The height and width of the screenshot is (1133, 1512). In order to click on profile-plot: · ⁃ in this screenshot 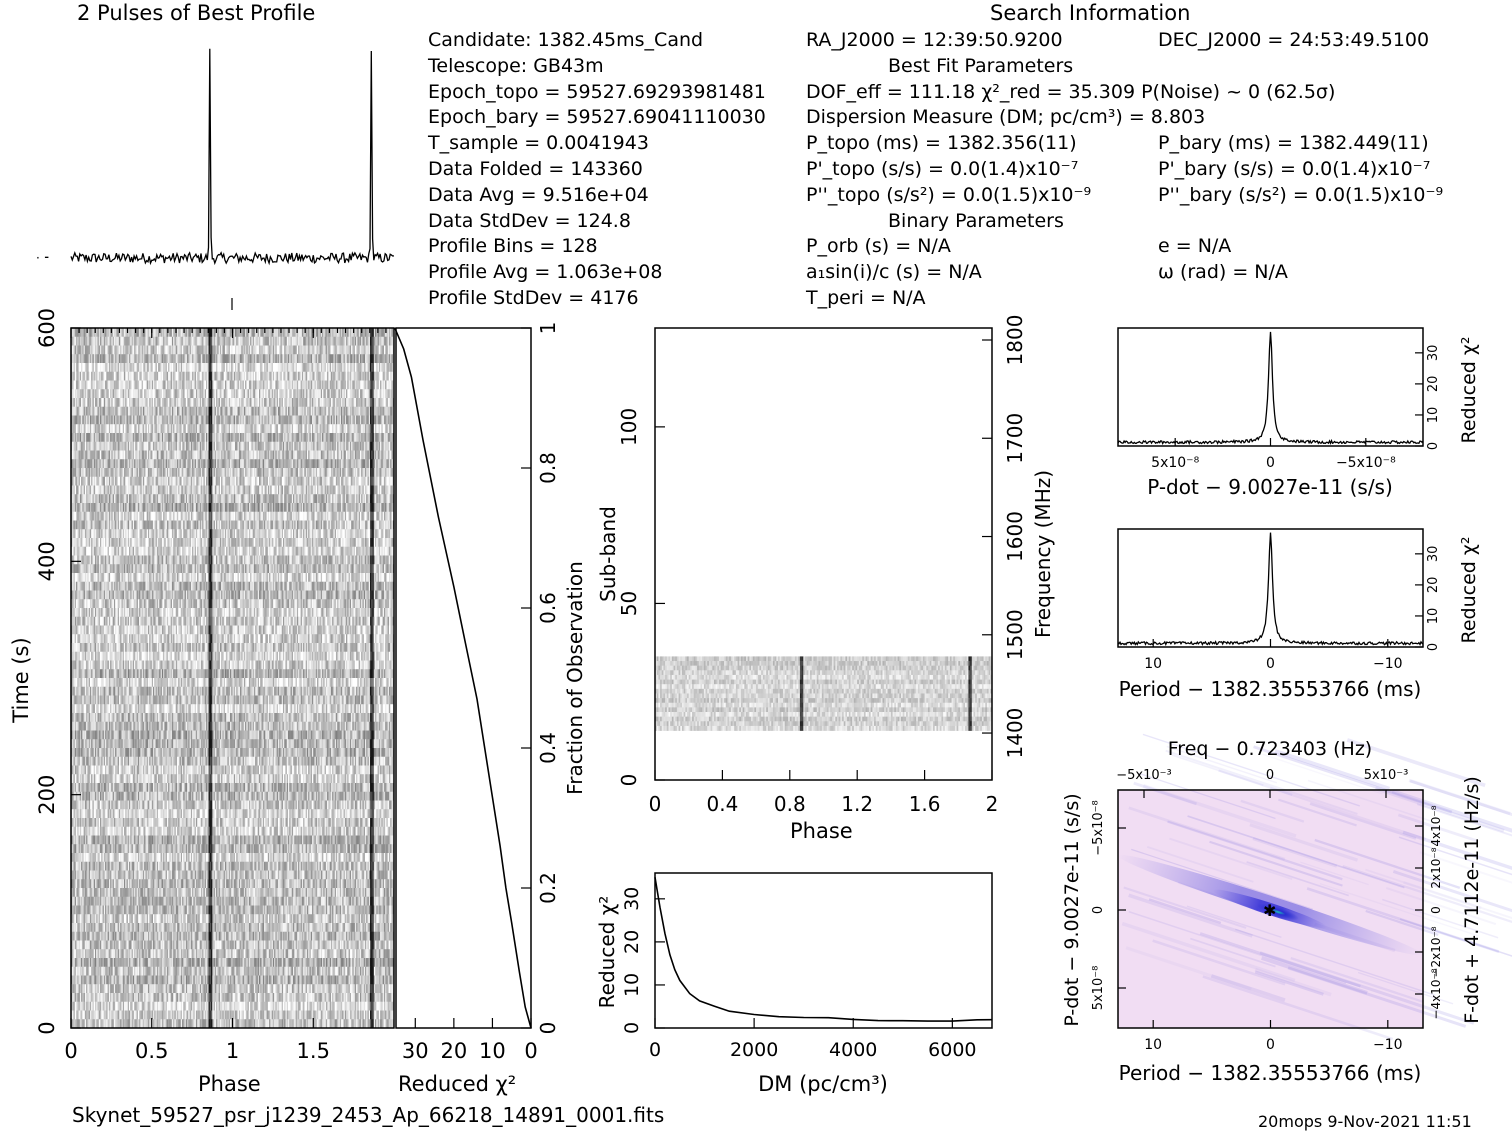, I will do `click(215, 179)`.